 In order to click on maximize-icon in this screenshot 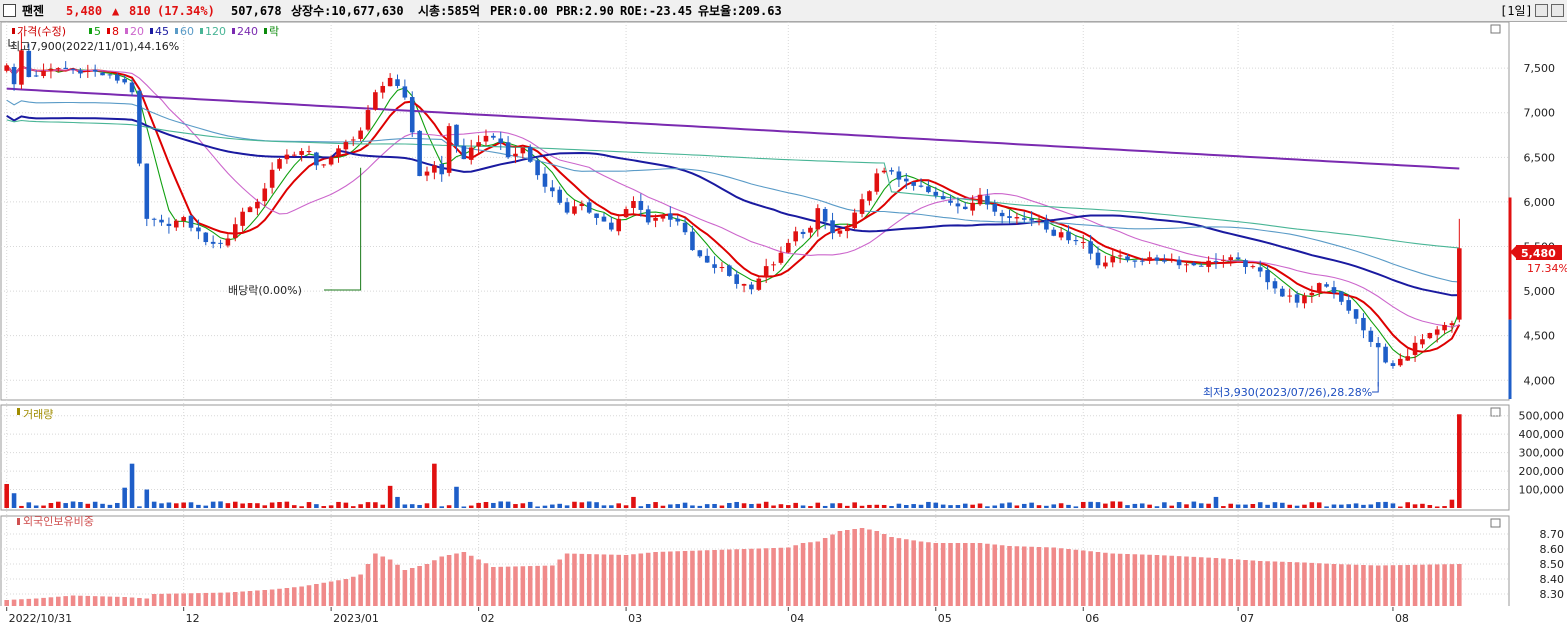, I will do `click(1541, 10)`.